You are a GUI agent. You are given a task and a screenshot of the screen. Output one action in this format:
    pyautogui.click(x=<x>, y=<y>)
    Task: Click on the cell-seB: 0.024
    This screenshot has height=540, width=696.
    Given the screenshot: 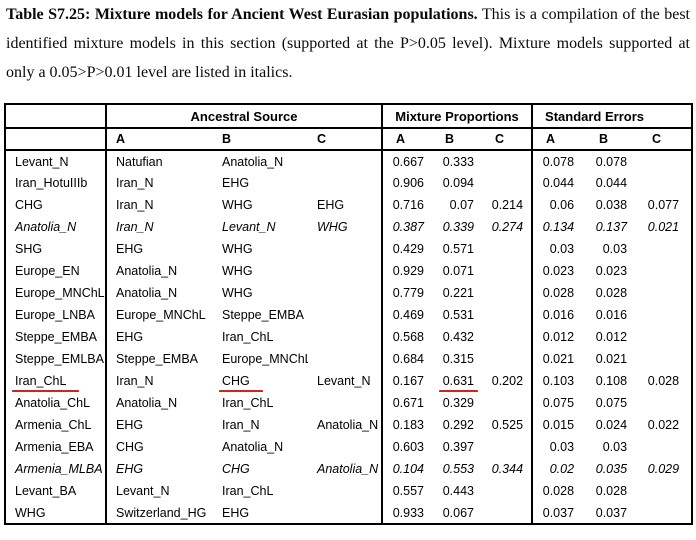 What is the action you would take?
    pyautogui.click(x=611, y=425)
    